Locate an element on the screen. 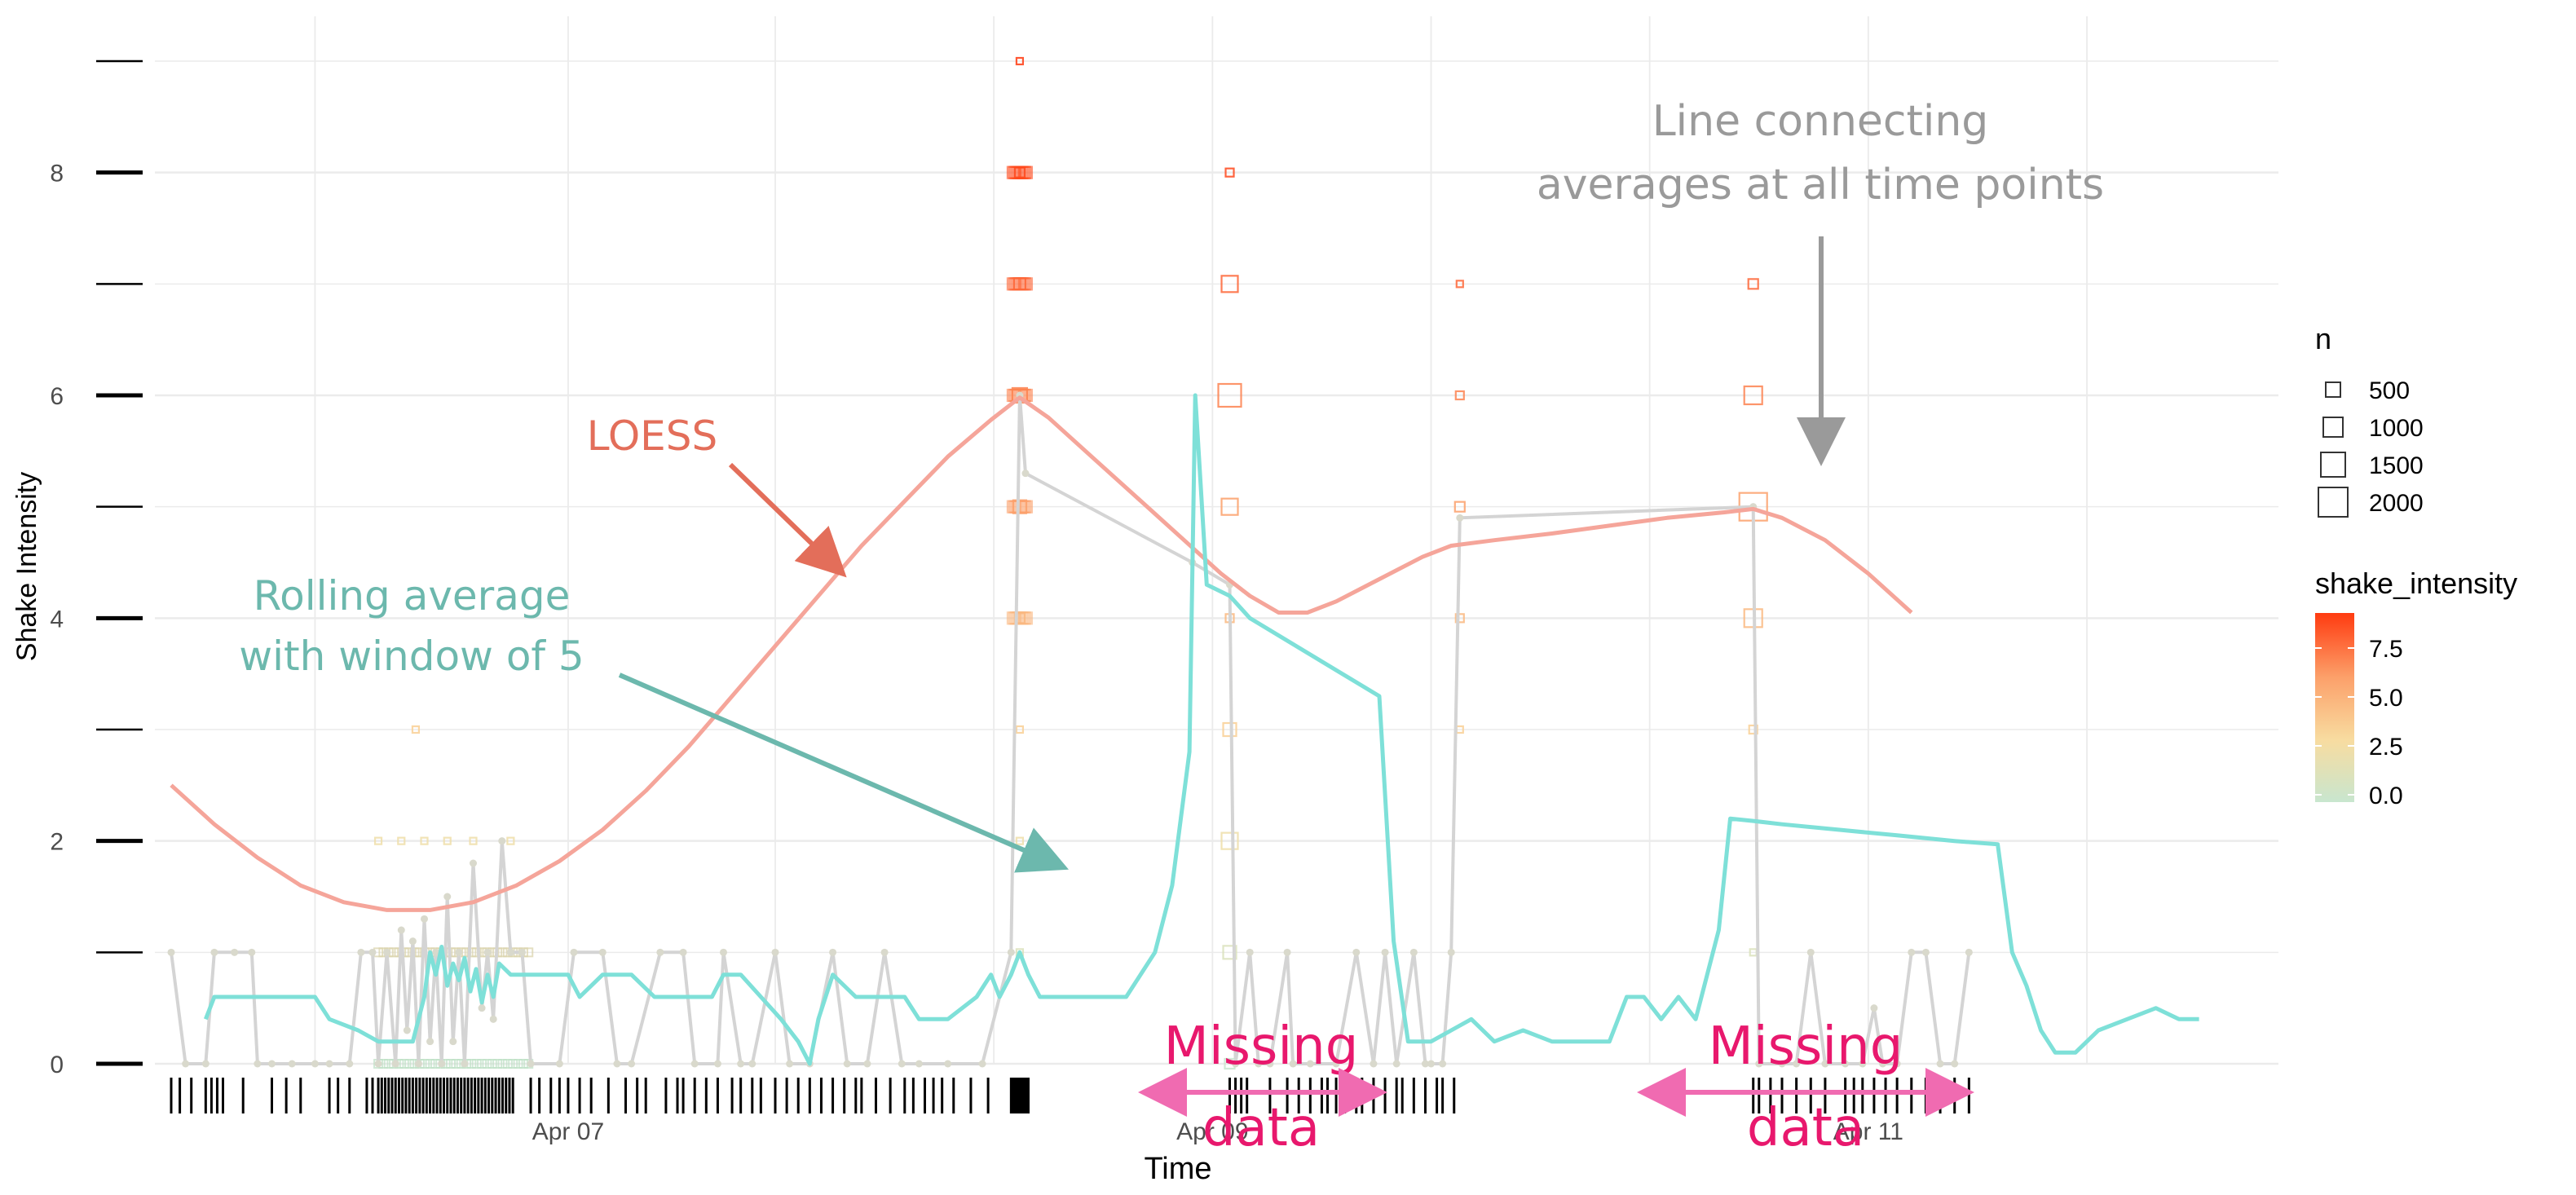 The image size is (2576, 1195). x-tick-label: Apr 09 is located at coordinates (1212, 1131).